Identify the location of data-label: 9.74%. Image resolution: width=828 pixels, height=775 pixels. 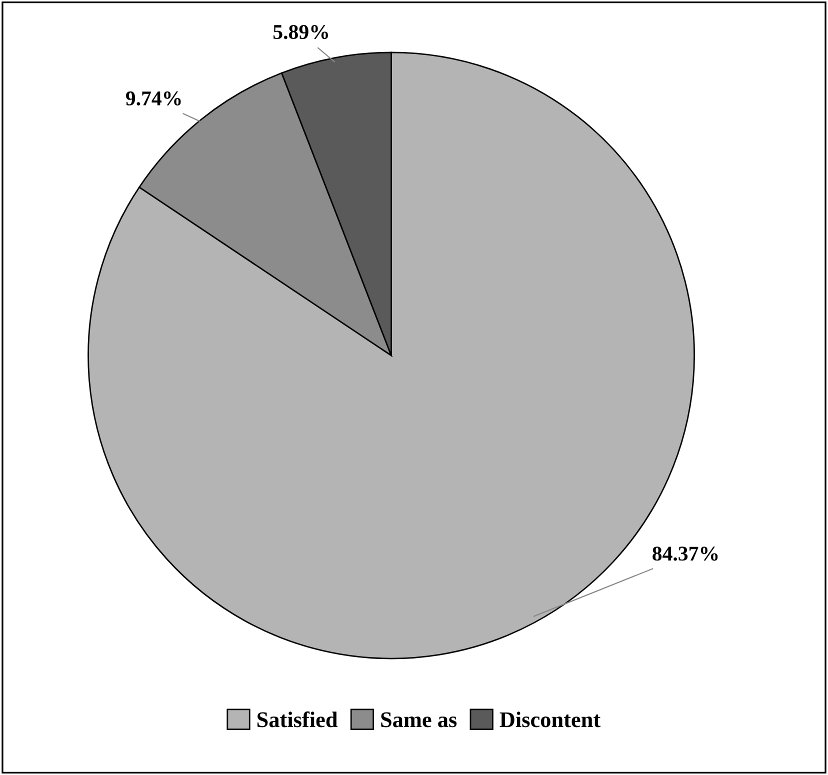
(153, 98).